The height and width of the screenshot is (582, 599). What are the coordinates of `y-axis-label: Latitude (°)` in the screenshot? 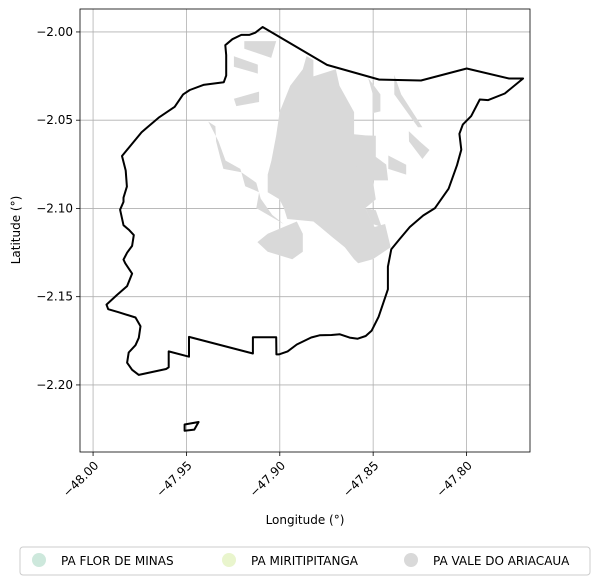 It's located at (16, 230).